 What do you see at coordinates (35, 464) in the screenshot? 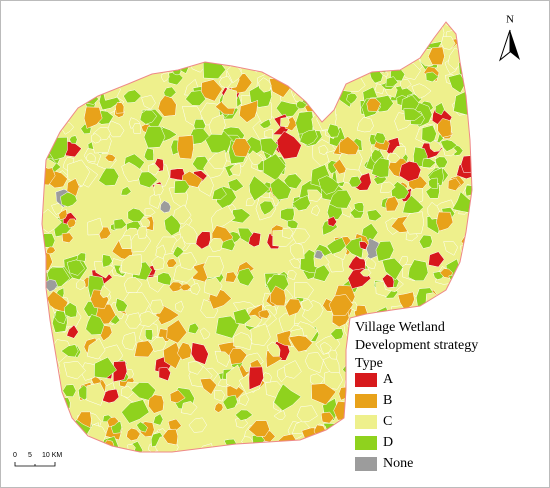
I see `scale-line` at bounding box center [35, 464].